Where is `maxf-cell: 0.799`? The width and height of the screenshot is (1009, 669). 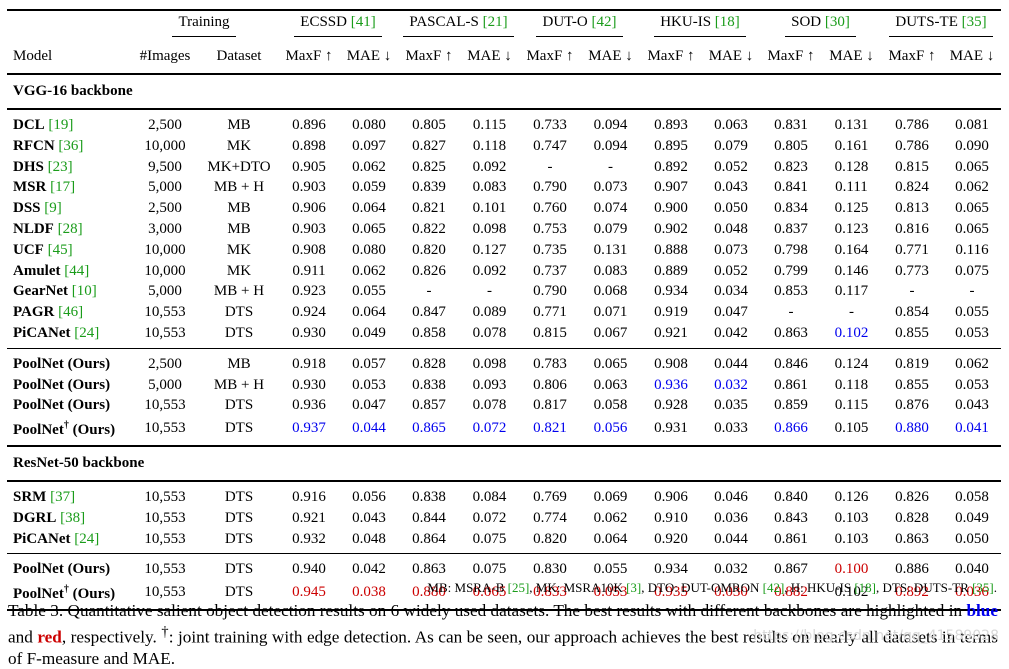 maxf-cell: 0.799 is located at coordinates (791, 270).